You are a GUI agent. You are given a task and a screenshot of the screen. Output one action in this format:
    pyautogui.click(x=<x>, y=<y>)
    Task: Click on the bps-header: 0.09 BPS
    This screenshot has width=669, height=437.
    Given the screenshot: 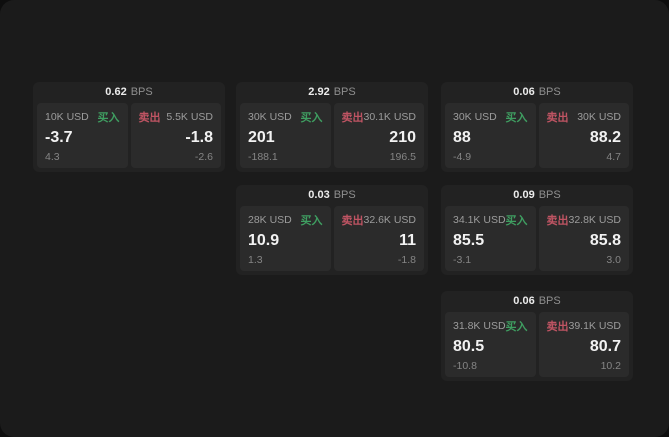 What is the action you would take?
    pyautogui.click(x=537, y=195)
    